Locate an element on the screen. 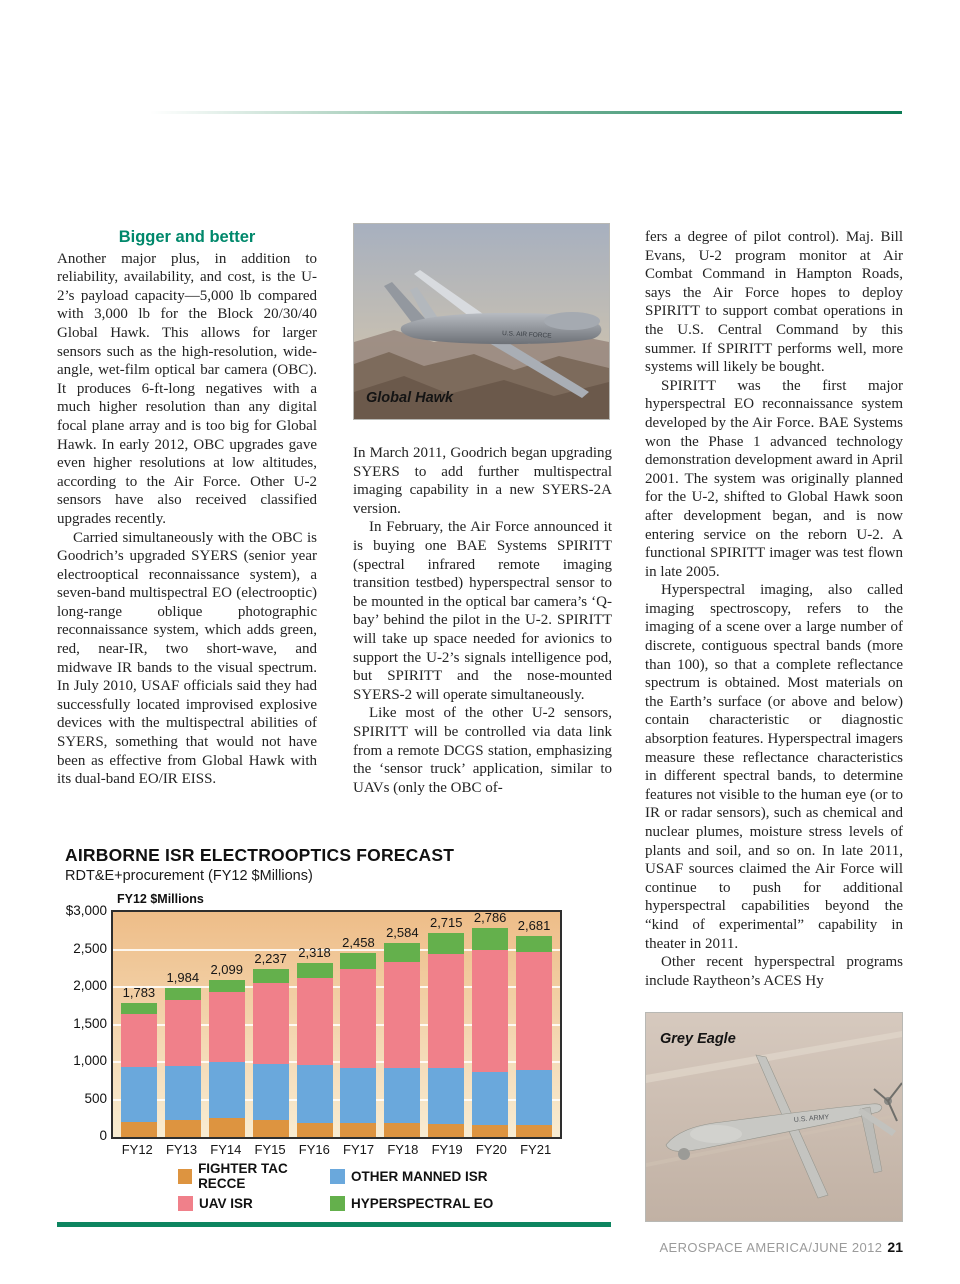 Image resolution: width=960 pixels, height=1284 pixels. bar-fy20: 2,786 is located at coordinates (490, 1023).